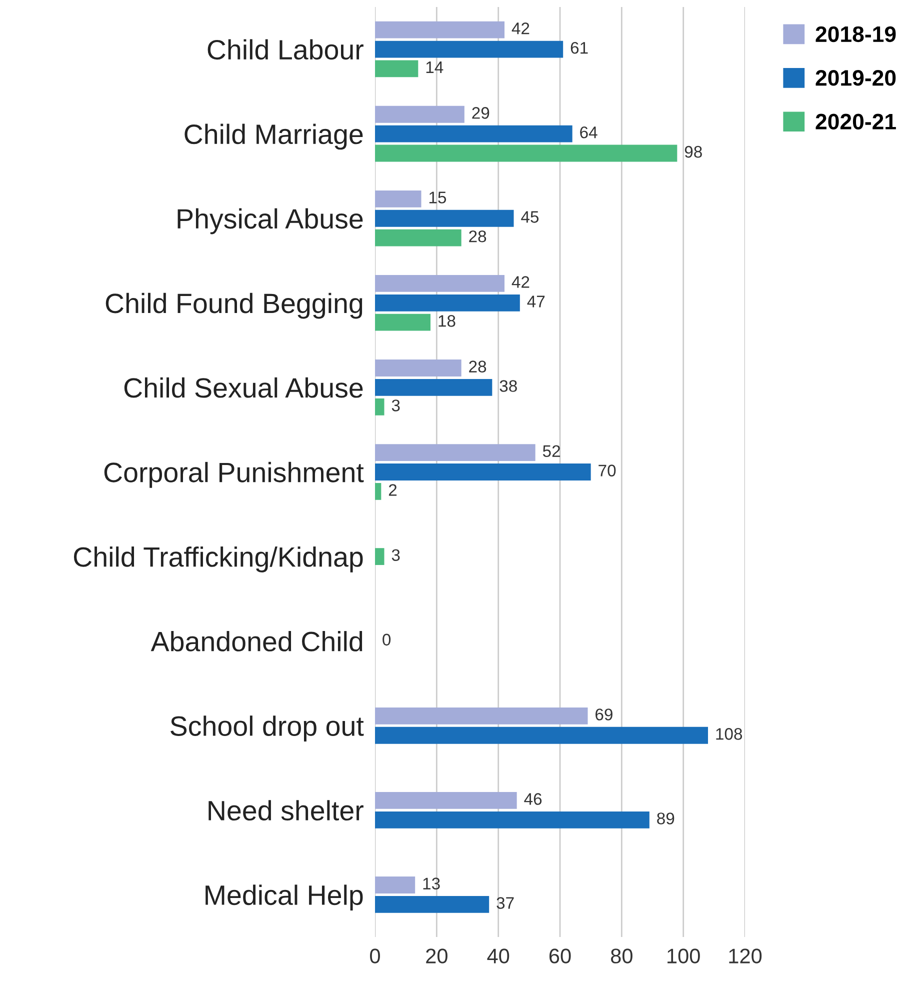 This screenshot has height=992, width=904. I want to click on data-label: 0, so click(386, 640).